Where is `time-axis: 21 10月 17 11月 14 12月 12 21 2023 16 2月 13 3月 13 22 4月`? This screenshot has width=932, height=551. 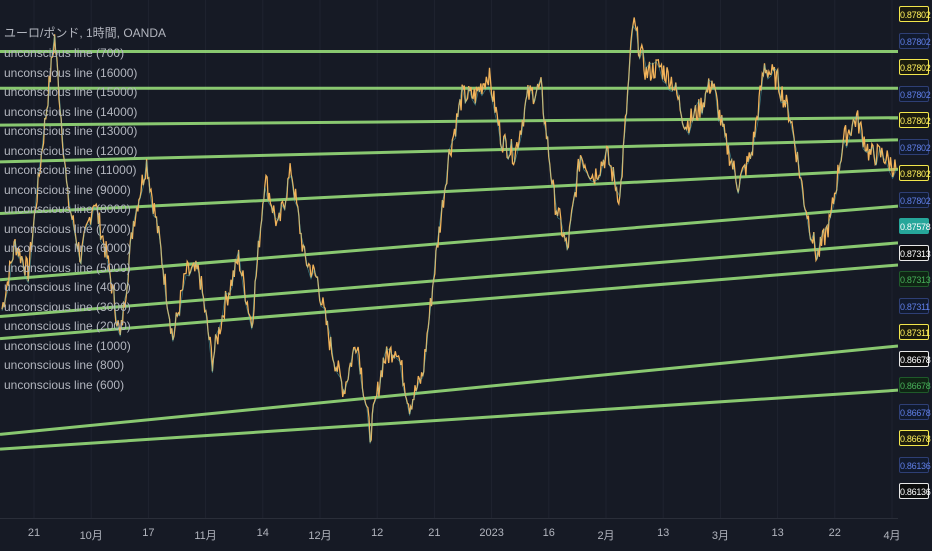 time-axis: 21 10月 17 11月 14 12月 12 21 2023 16 2月 13 3月 13 22 4月 is located at coordinates (450, 534).